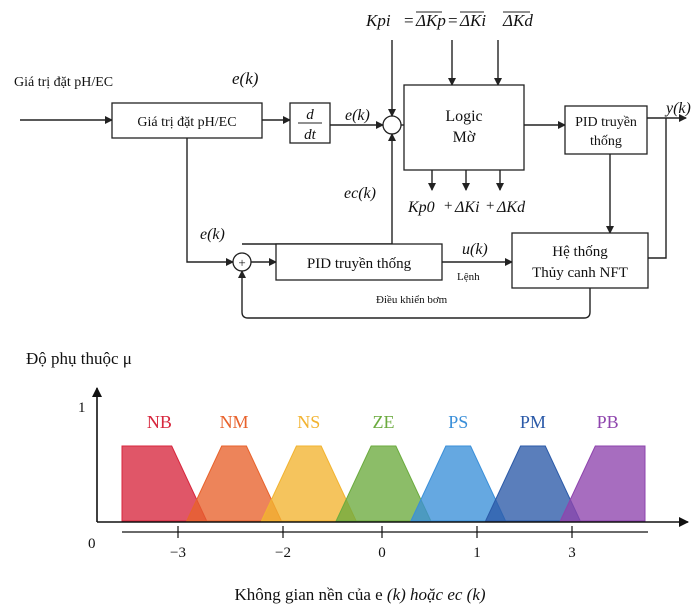 Image resolution: width=691 pixels, height=613 pixels. What do you see at coordinates (453, 20) in the screenshot?
I see `eq-sign-2: =` at bounding box center [453, 20].